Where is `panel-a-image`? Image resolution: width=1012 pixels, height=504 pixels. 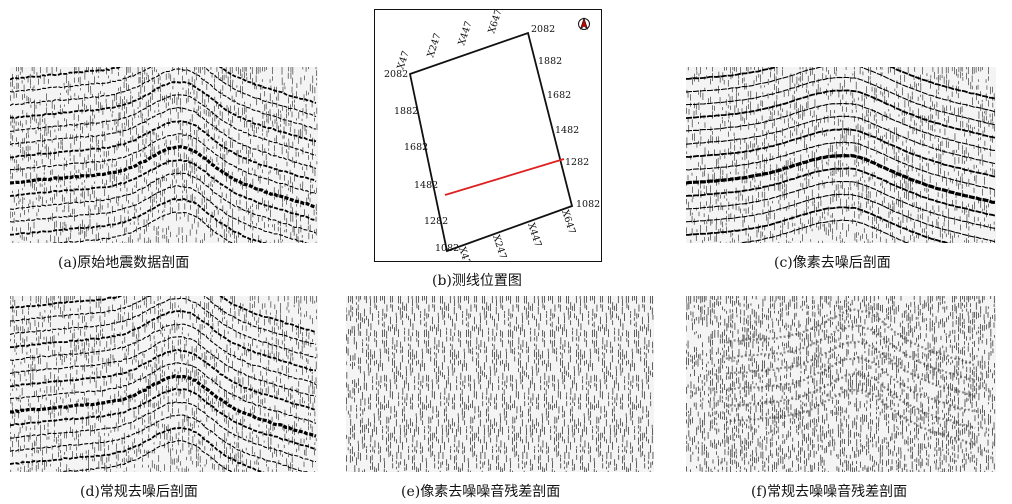 panel-a-image is located at coordinates (164, 155).